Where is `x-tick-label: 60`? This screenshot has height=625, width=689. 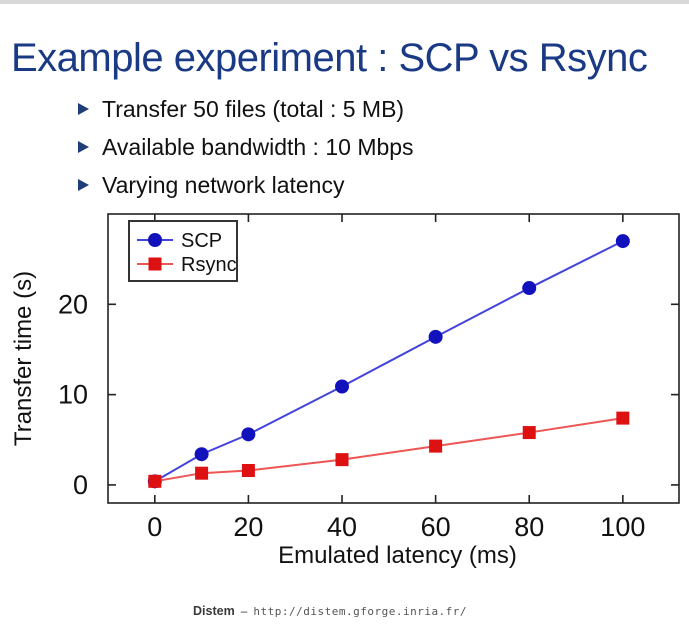 x-tick-label: 60 is located at coordinates (436, 527).